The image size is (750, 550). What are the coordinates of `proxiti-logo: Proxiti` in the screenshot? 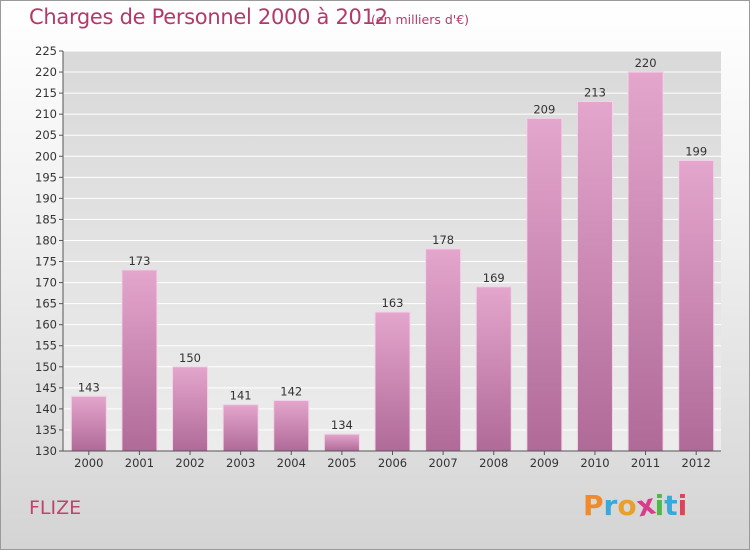 It's located at (635, 505).